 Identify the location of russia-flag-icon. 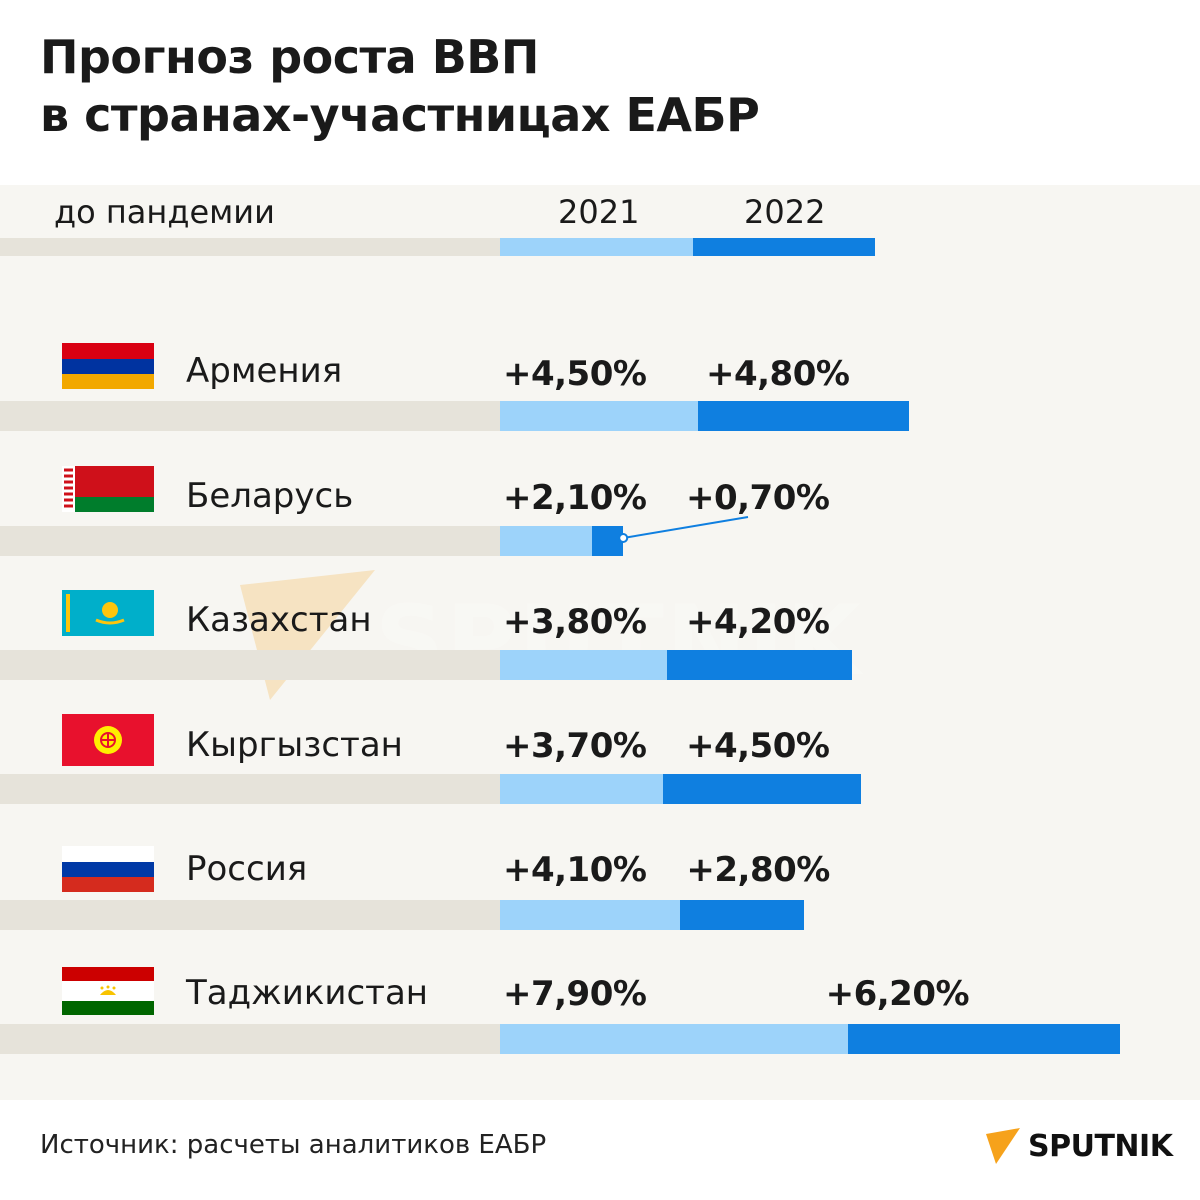
(108, 869).